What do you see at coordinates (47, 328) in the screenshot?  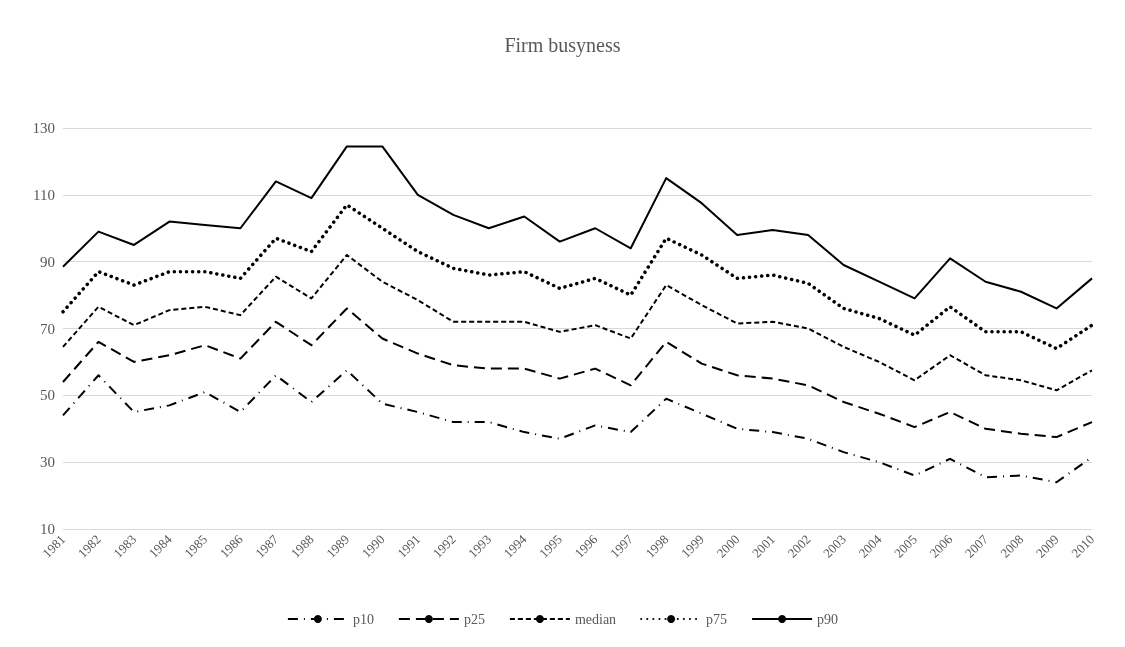 I see `y-tick-label: 70` at bounding box center [47, 328].